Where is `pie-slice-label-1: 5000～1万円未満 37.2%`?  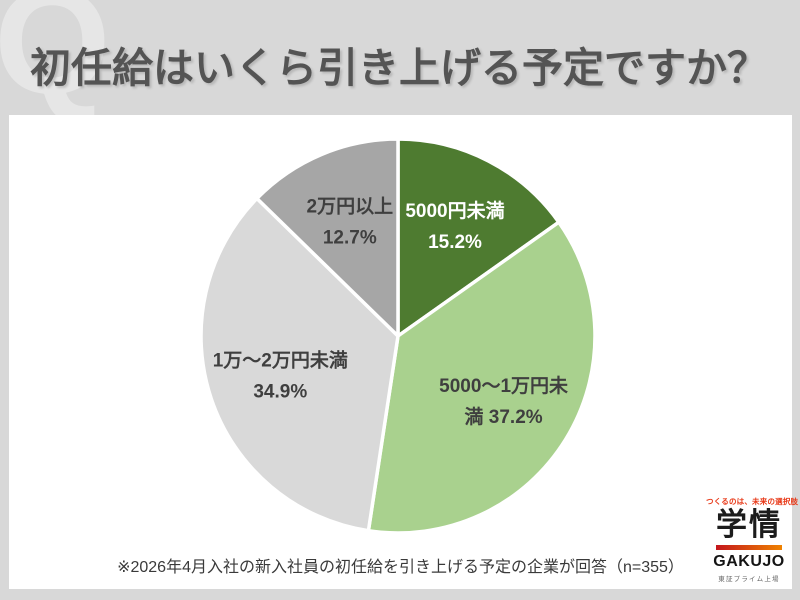
pie-slice-label-1: 5000～1万円未満 37.2% is located at coordinates (503, 401).